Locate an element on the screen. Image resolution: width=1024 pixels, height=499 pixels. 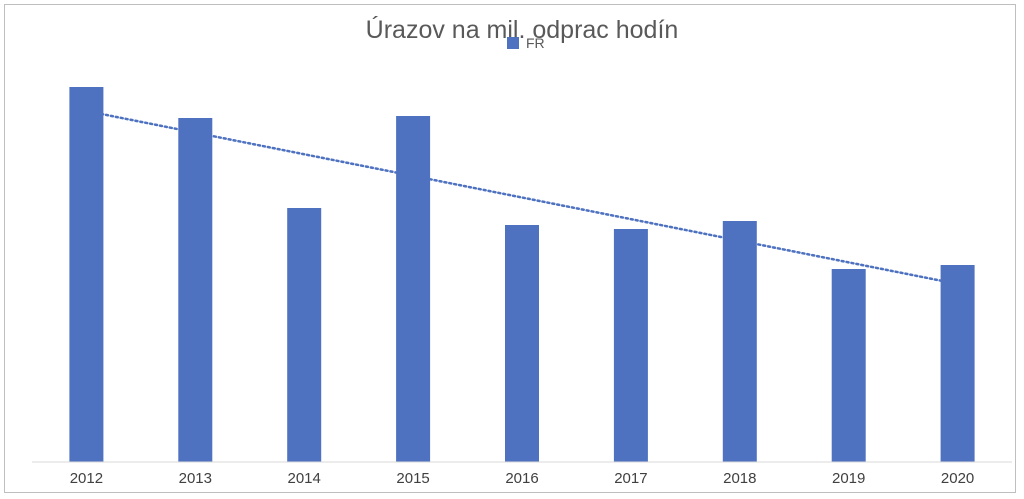
legend-swatch-fr is located at coordinates (513, 43).